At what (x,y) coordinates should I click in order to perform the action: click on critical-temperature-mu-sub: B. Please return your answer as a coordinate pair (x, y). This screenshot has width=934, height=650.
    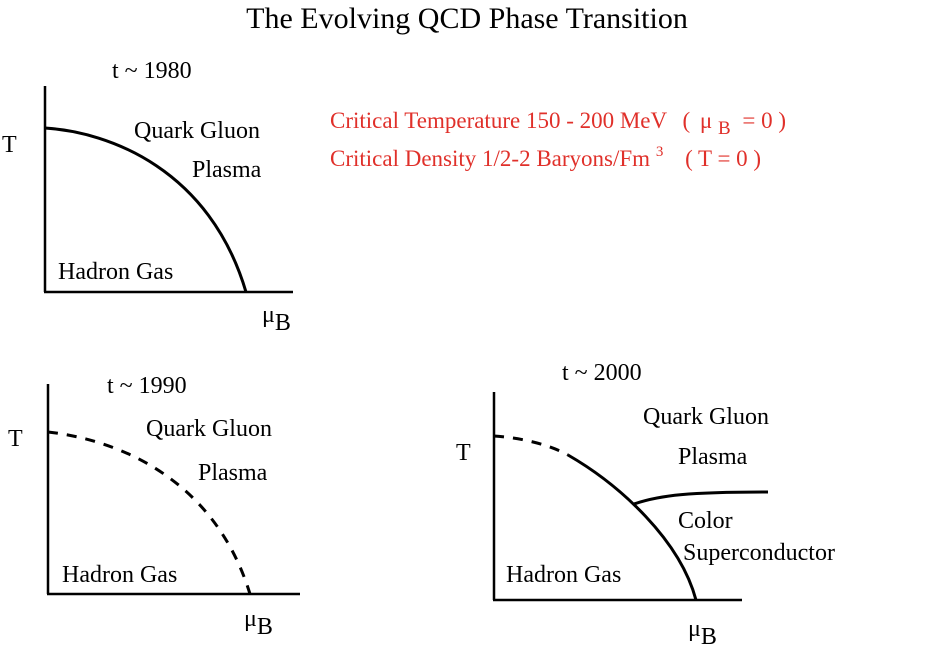
    Looking at the image, I should click on (724, 128).